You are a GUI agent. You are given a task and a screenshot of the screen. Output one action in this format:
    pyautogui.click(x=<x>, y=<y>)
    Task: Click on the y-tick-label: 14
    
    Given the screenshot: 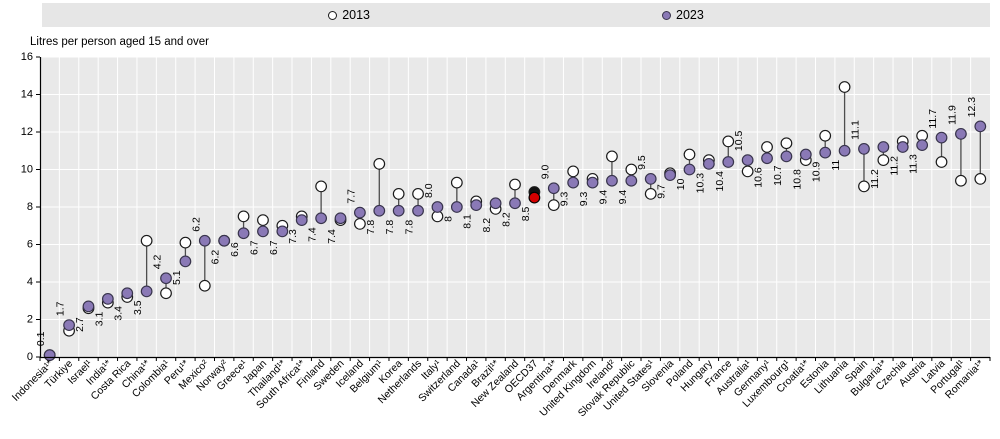 What is the action you would take?
    pyautogui.click(x=27, y=95)
    